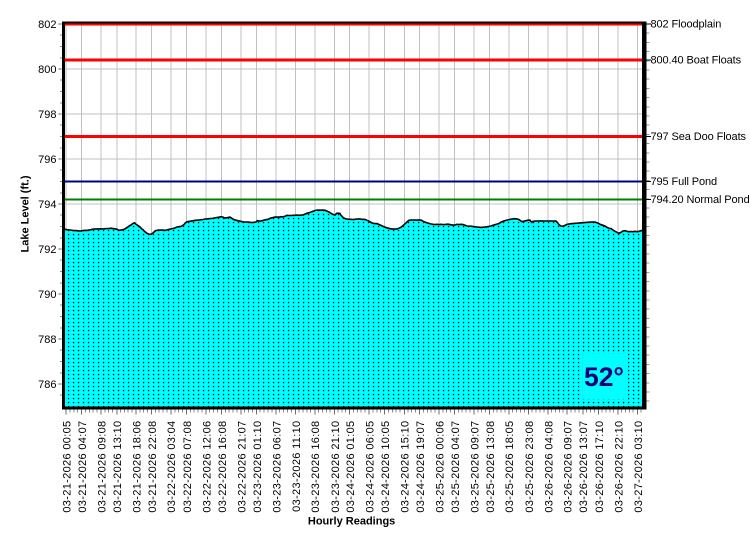 This screenshot has width=750, height=555. I want to click on svg-text: 794, so click(47, 205).